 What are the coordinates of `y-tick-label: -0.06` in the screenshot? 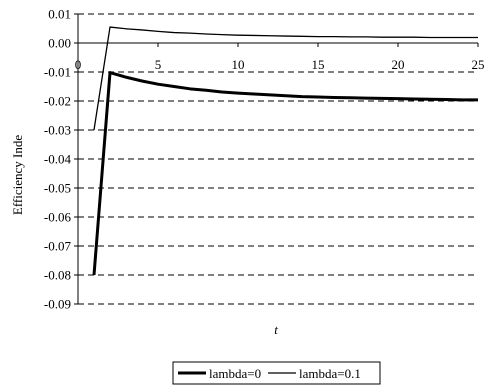 It's located at (58, 217).